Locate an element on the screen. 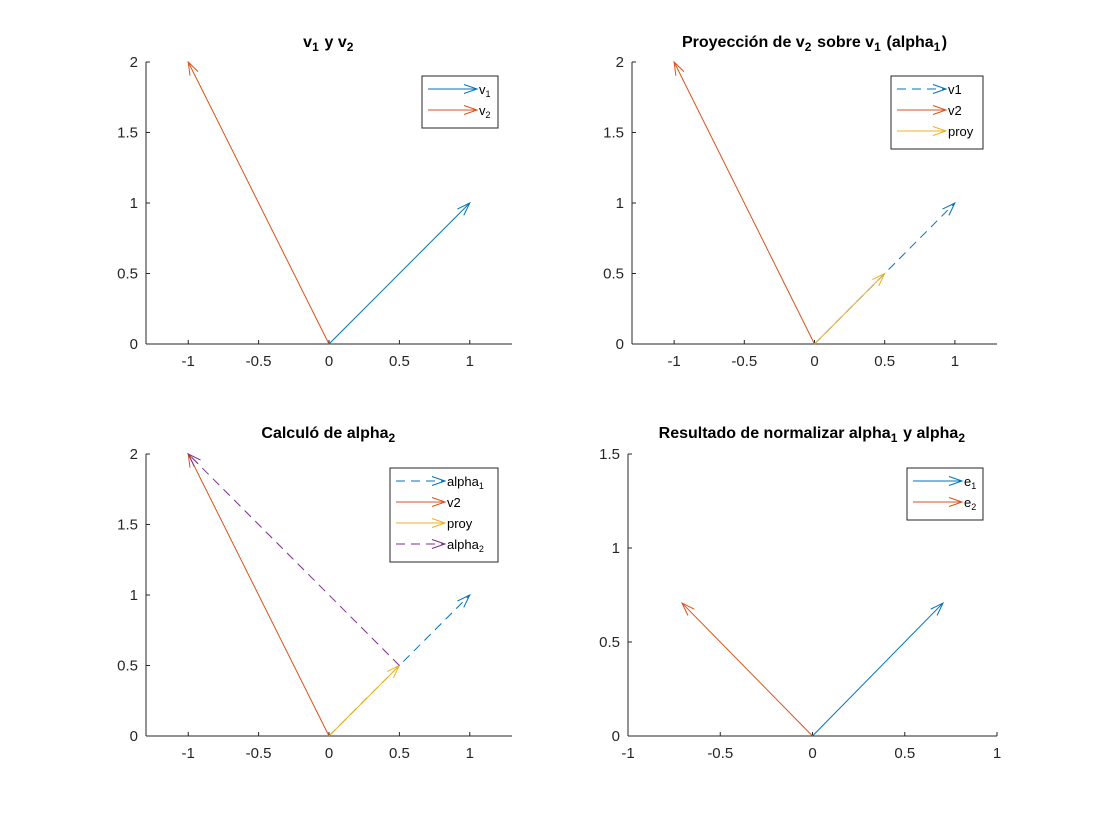  subplot-title: v1 y v2 is located at coordinates (329, 44).